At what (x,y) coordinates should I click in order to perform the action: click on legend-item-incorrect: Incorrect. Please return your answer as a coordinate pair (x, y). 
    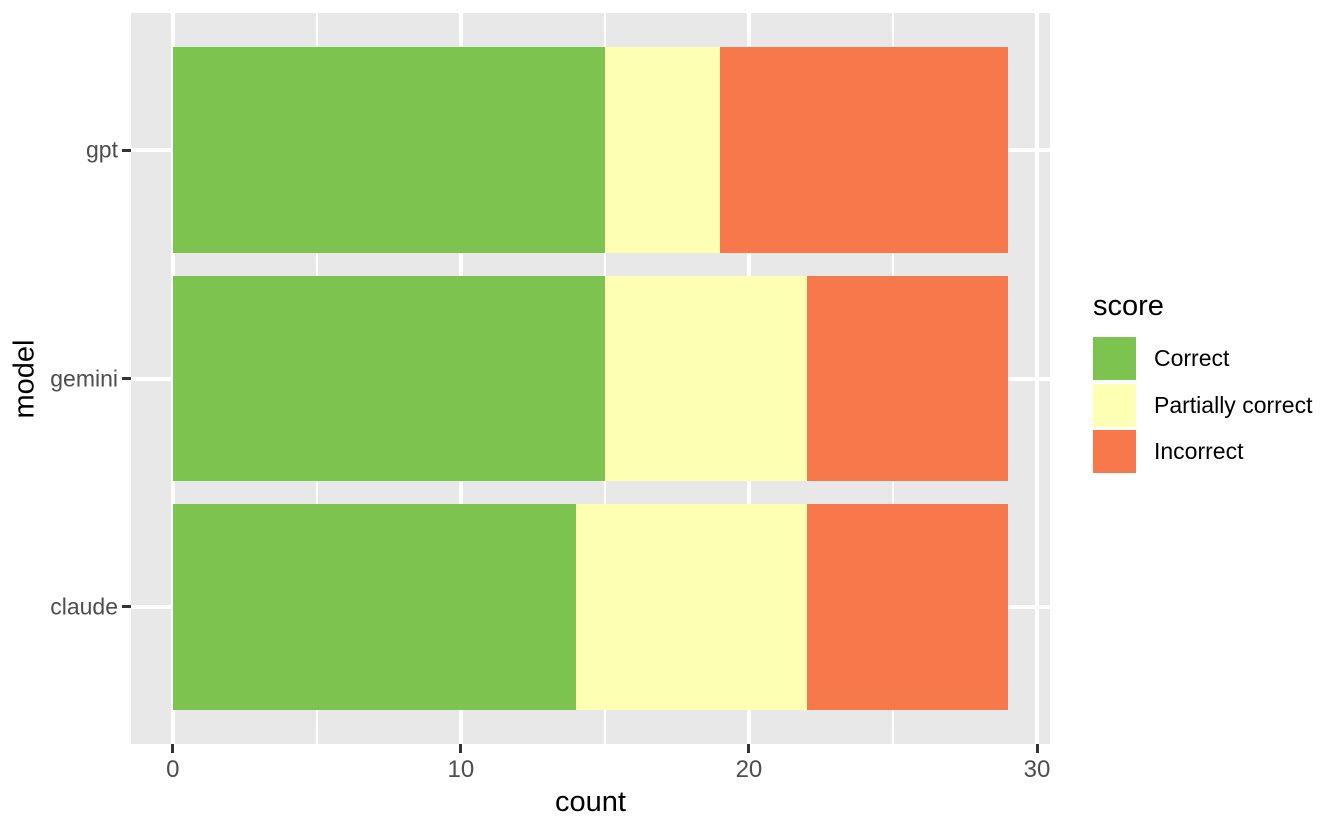
    Looking at the image, I should click on (1202, 451).